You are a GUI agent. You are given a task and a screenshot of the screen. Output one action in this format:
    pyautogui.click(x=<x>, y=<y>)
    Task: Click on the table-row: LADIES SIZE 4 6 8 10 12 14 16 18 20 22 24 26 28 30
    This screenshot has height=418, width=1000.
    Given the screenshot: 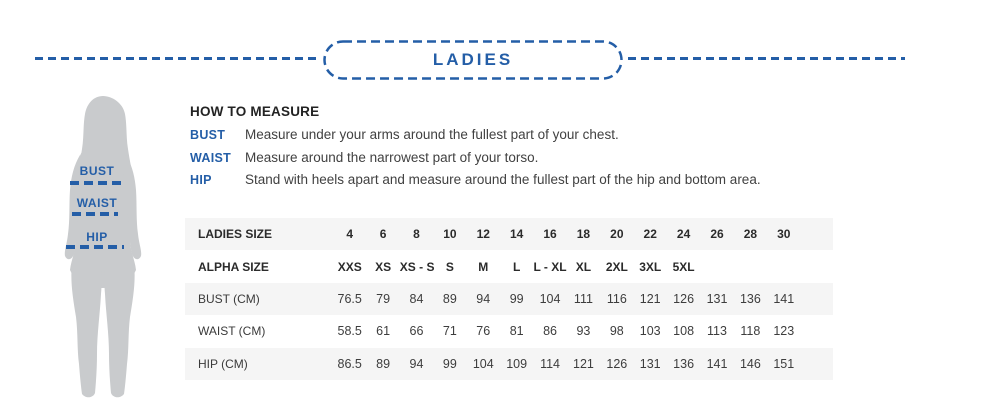 What is the action you would take?
    pyautogui.click(x=509, y=234)
    